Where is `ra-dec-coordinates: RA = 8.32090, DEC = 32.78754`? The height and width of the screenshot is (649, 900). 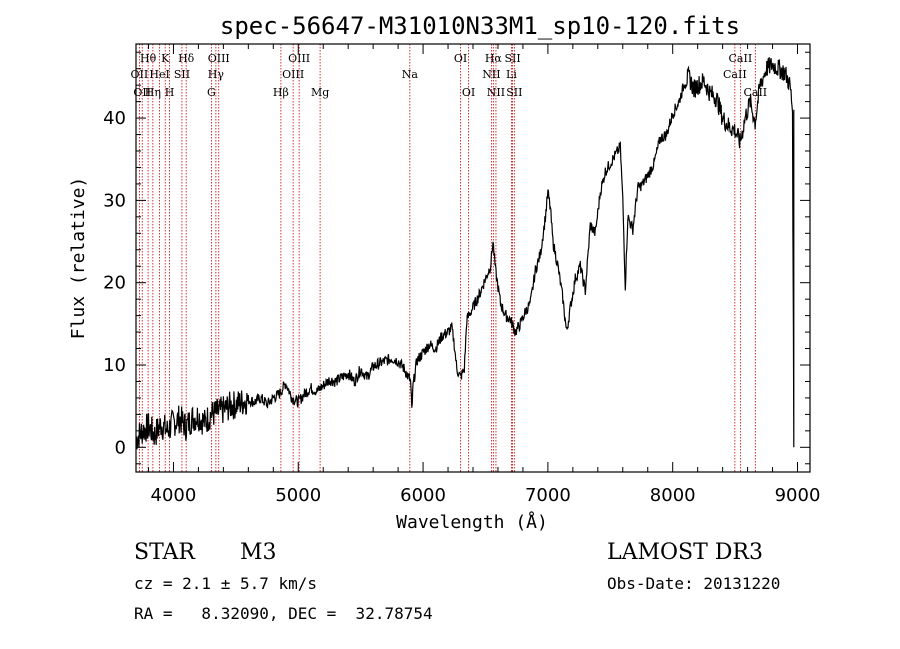
ra-dec-coordinates: RA = 8.32090, DEC = 32.78754 is located at coordinates (283, 613).